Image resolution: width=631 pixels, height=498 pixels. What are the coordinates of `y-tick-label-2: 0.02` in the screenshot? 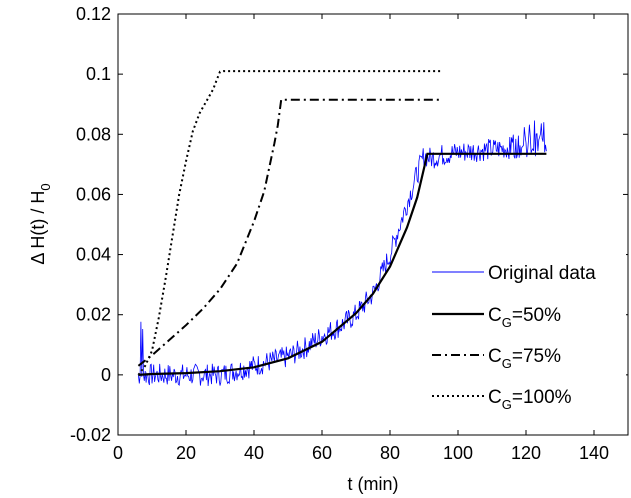 It's located at (93, 315).